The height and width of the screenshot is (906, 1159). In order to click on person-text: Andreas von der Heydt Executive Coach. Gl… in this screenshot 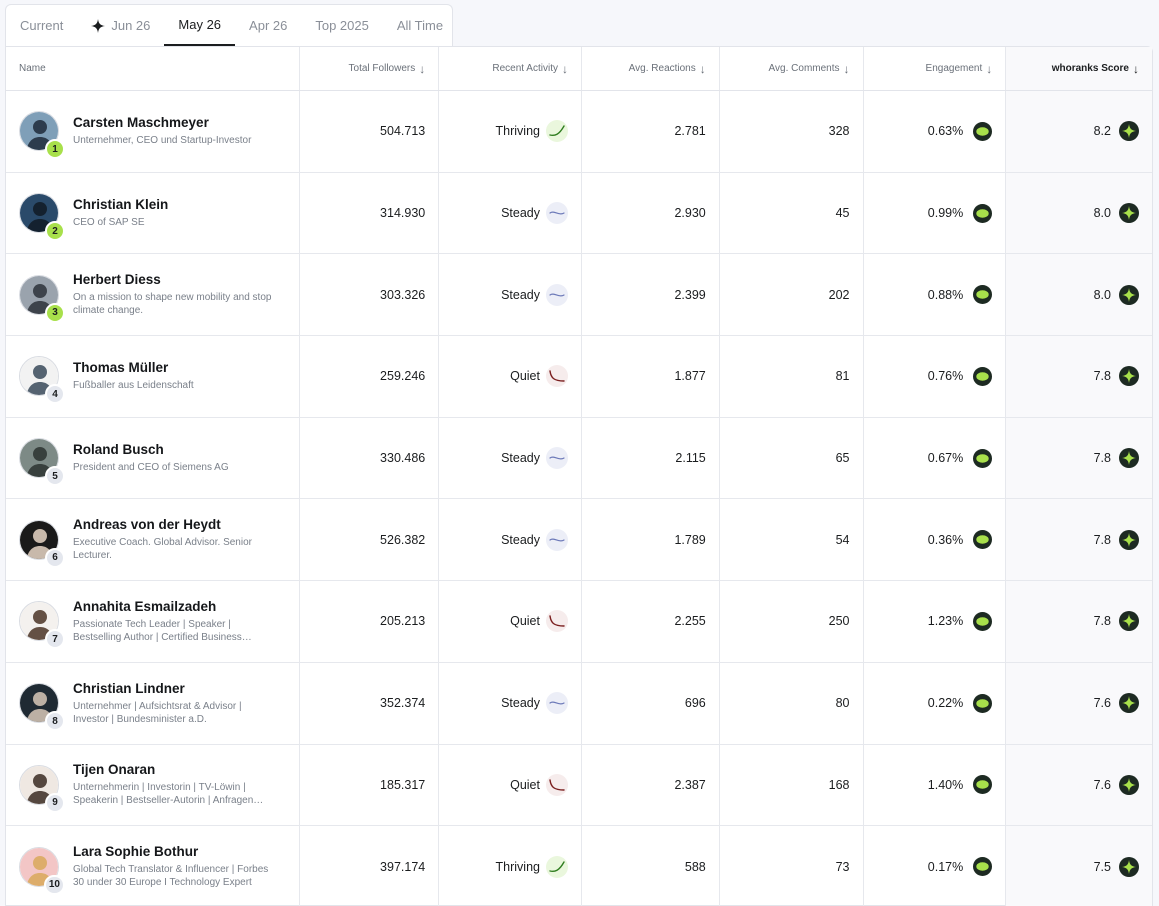, I will do `click(173, 539)`.